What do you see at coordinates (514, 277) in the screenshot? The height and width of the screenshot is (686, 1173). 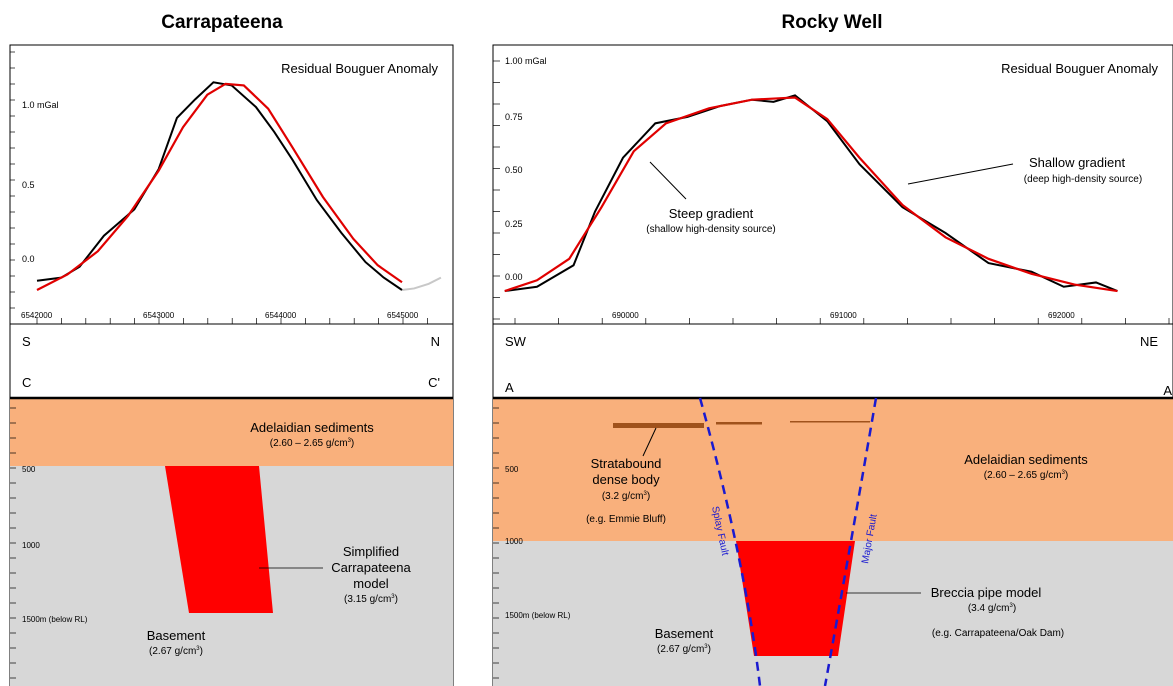 I see `rocky-well-y-label-000: 0.00` at bounding box center [514, 277].